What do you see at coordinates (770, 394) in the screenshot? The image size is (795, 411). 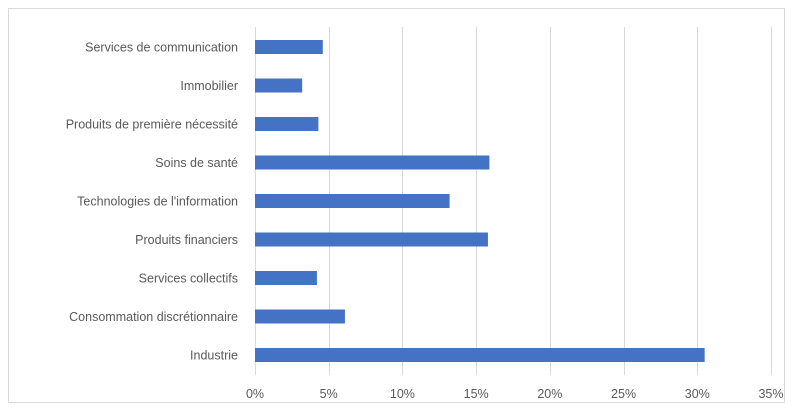 I see `x-tick-label: 35%` at bounding box center [770, 394].